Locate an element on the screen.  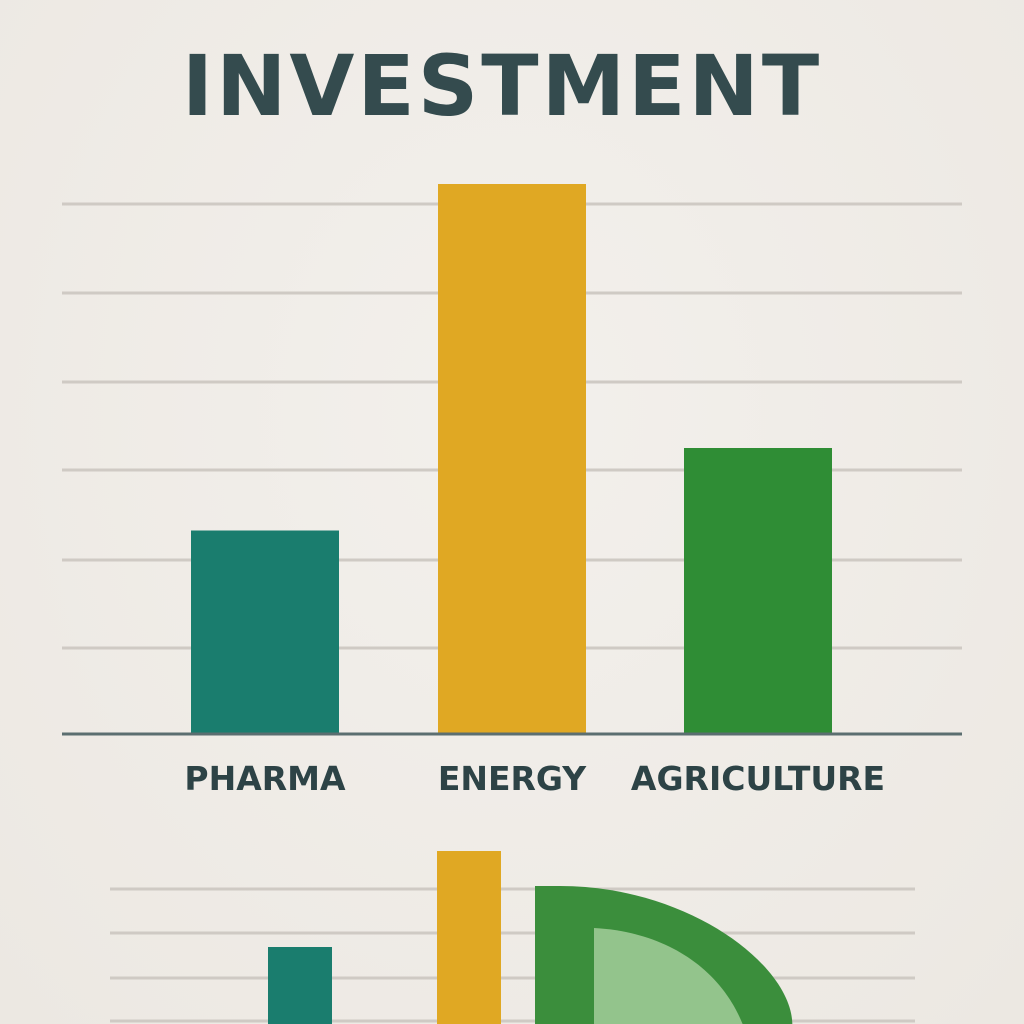
icon-pie-inner is located at coordinates (668, 976).